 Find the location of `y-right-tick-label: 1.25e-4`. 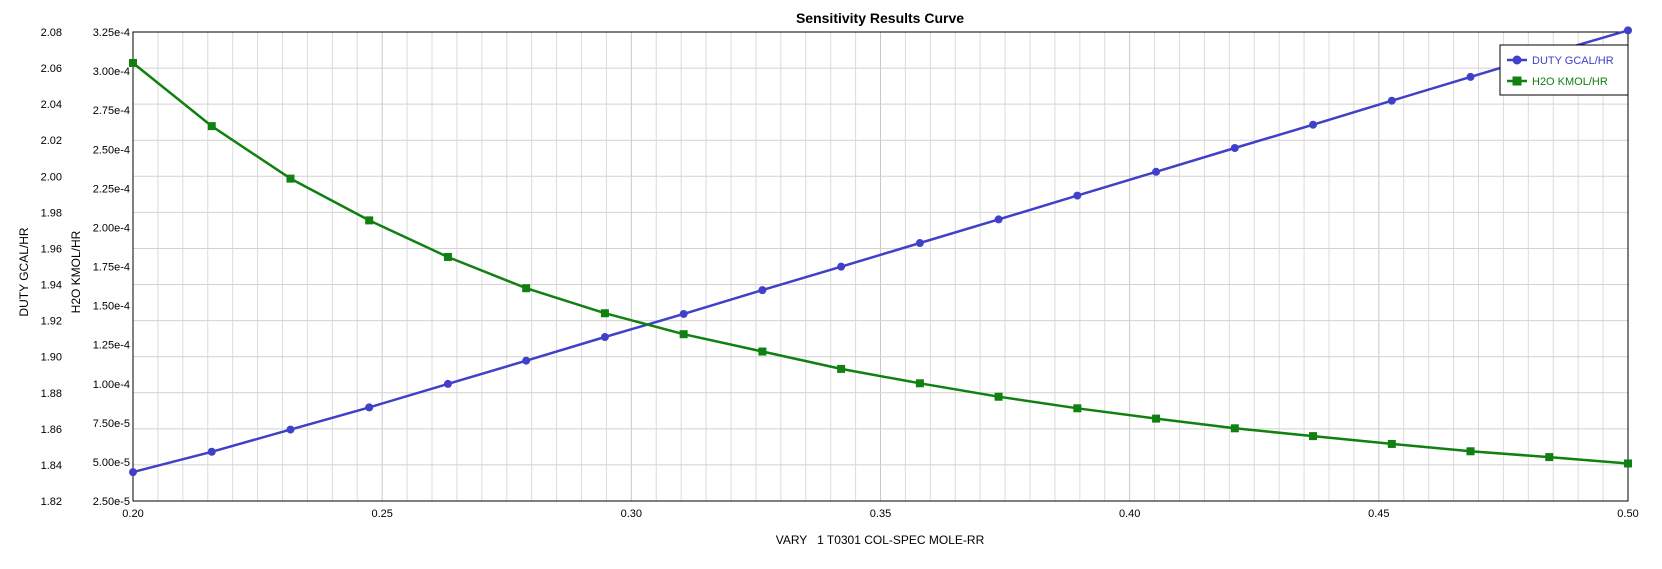

y-right-tick-label: 1.25e-4 is located at coordinates (111, 346).